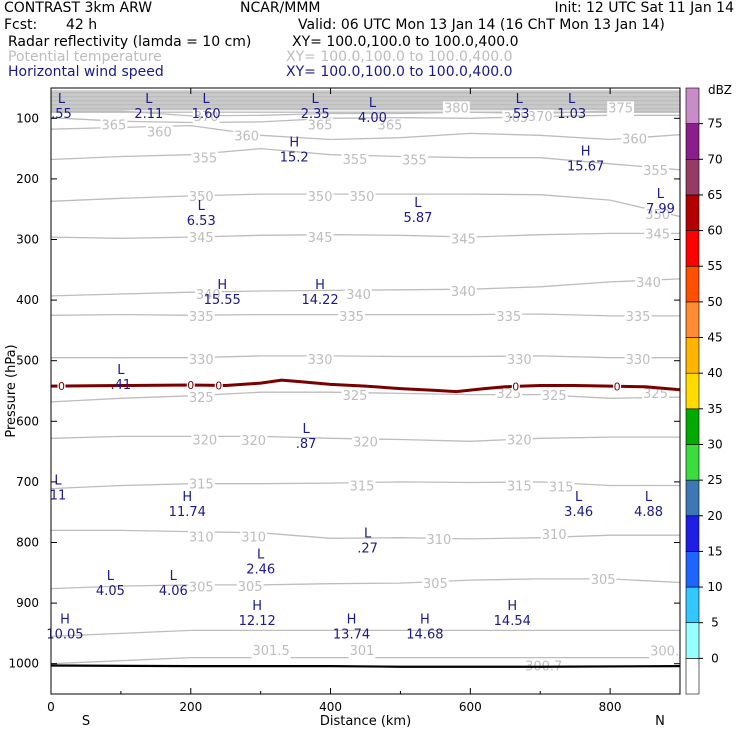 This screenshot has width=740, height=740. I want to click on south-label: S, so click(86, 721).